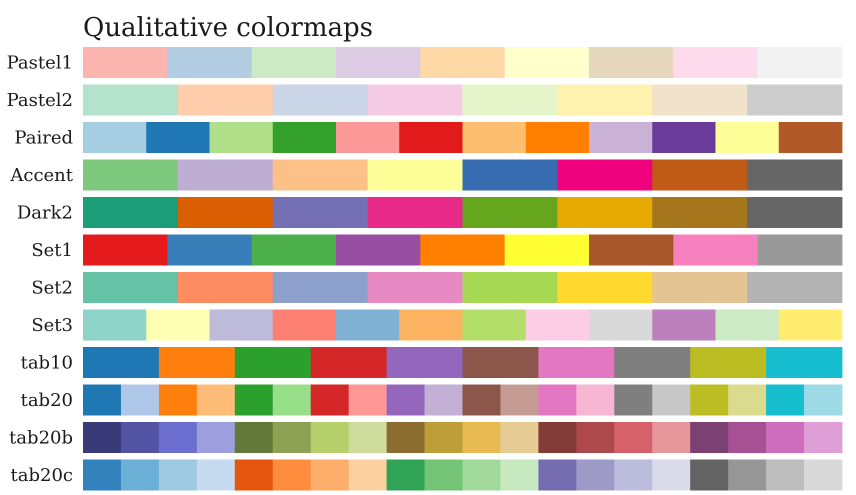  Describe the element at coordinates (52, 325) in the screenshot. I see `colormap-label: Set3` at that location.